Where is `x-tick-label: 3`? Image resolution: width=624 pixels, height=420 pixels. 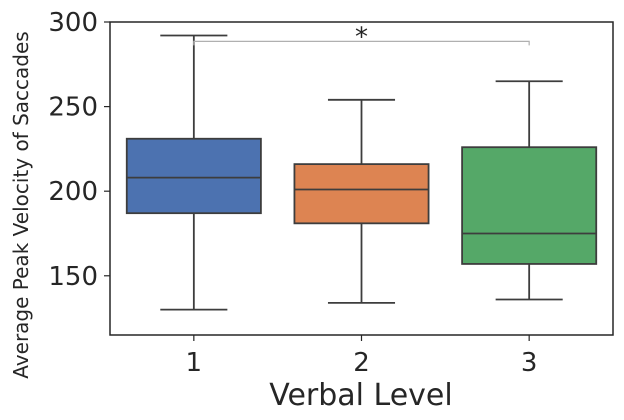 x-tick-label: 3 is located at coordinates (529, 363).